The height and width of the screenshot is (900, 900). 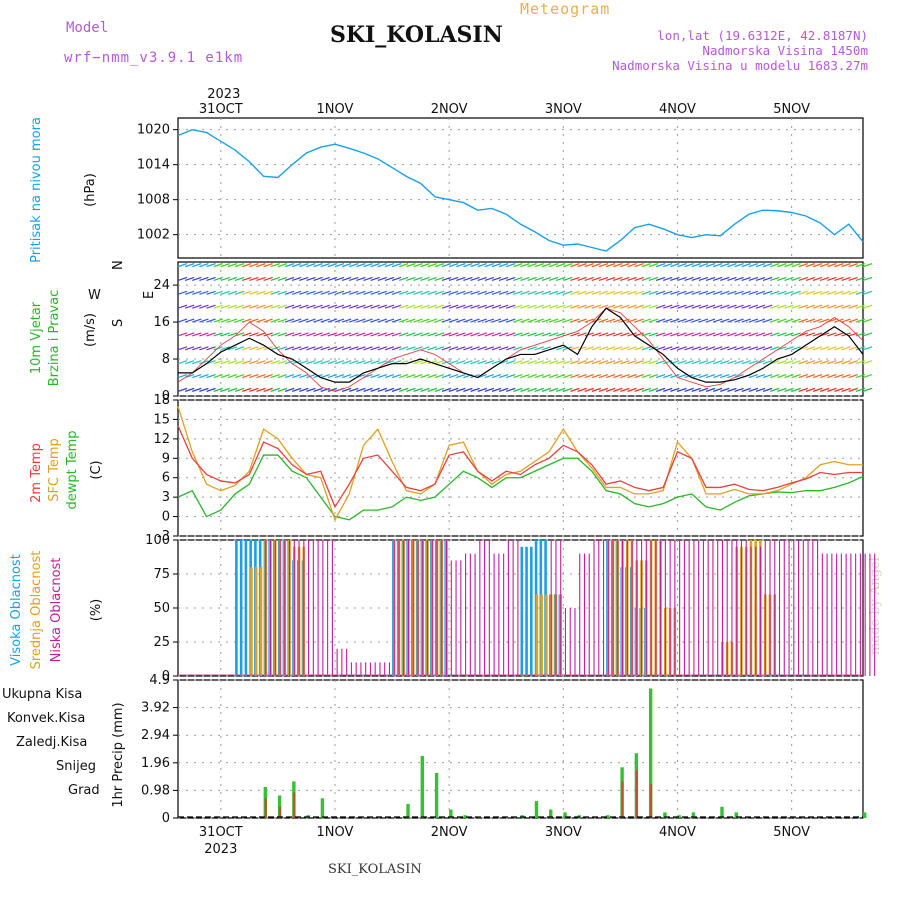 What do you see at coordinates (563, 832) in the screenshot?
I see `bottom-date-label-3: 3NOV` at bounding box center [563, 832].